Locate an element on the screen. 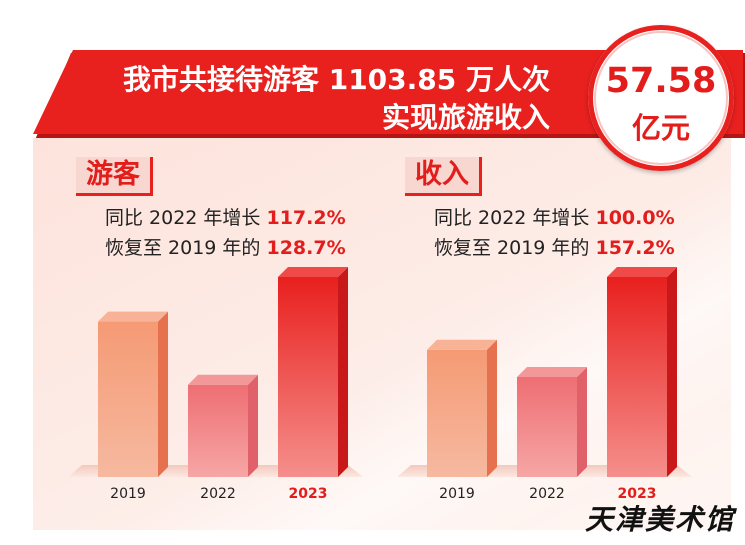 The height and width of the screenshot is (545, 745). visitors-bar-2022-side is located at coordinates (253, 425).